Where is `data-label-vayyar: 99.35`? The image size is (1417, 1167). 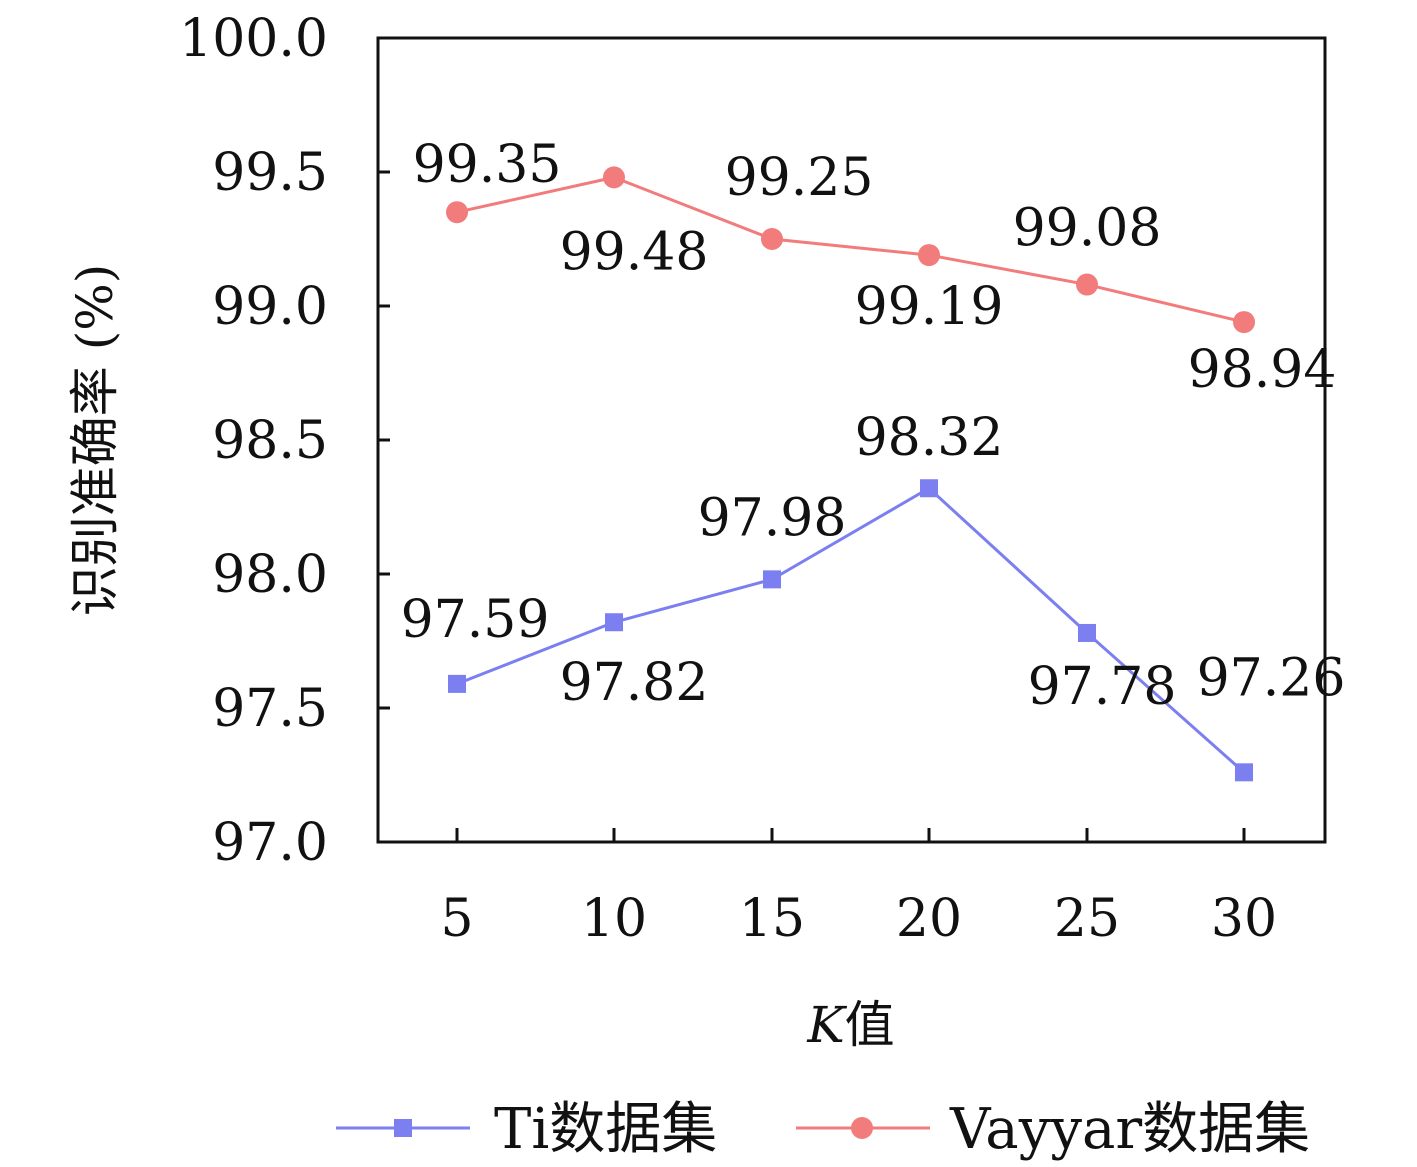
data-label-vayyar: 99.35 is located at coordinates (487, 165).